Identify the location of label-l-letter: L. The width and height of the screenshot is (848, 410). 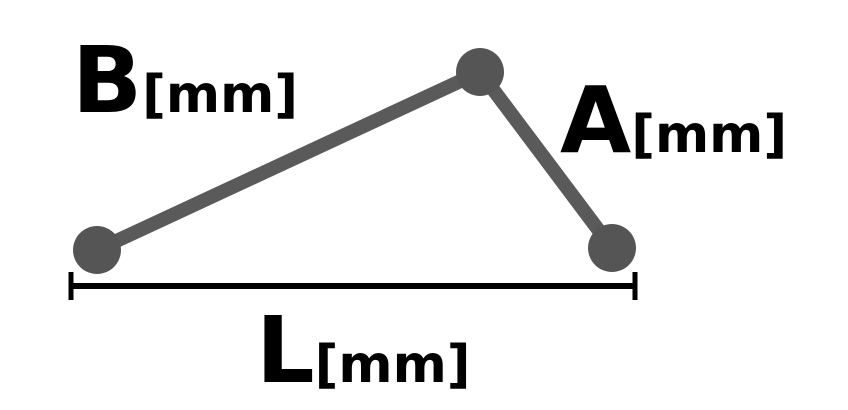
(285, 350).